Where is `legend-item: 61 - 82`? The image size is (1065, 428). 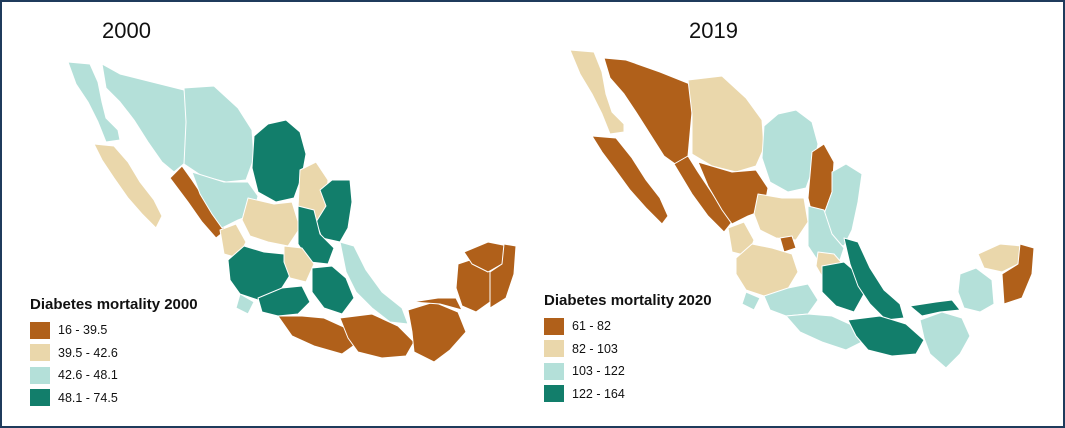 legend-item: 61 - 82 is located at coordinates (628, 326).